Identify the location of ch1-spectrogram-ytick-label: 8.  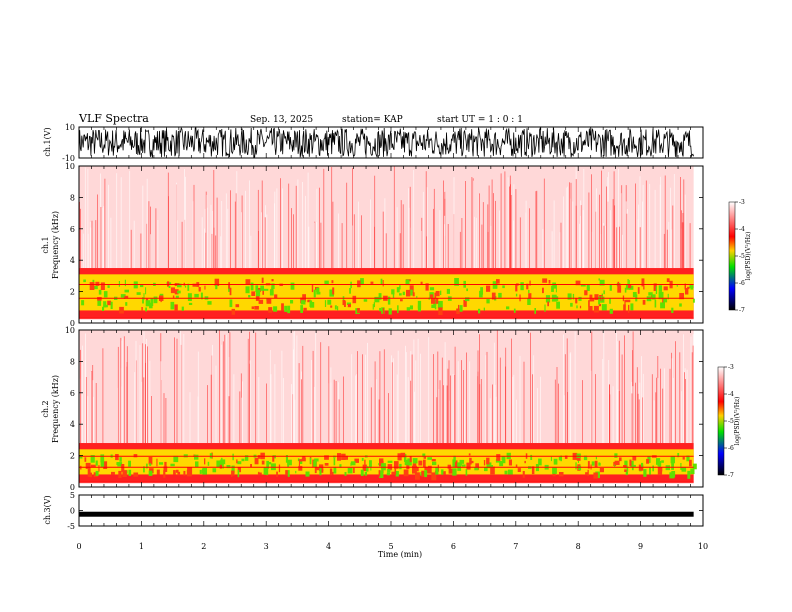
(72, 197).